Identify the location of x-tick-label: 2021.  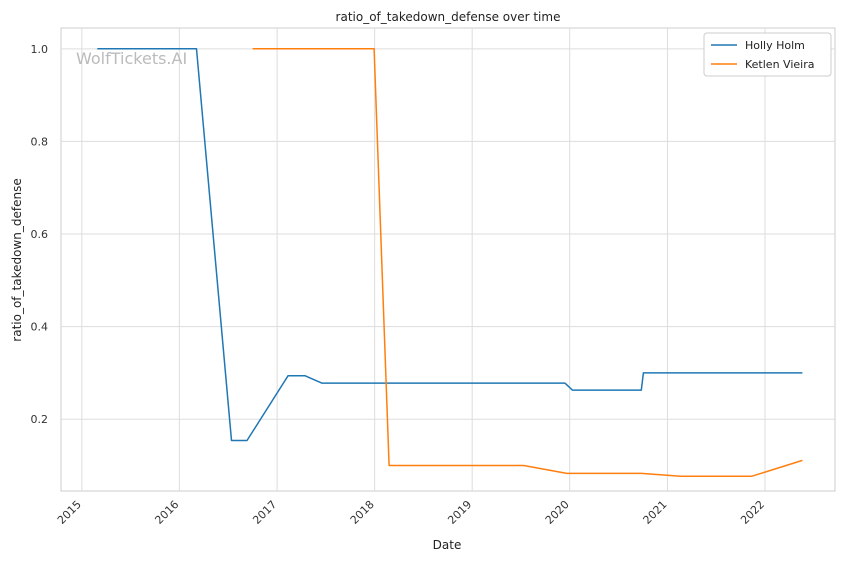
(655, 512).